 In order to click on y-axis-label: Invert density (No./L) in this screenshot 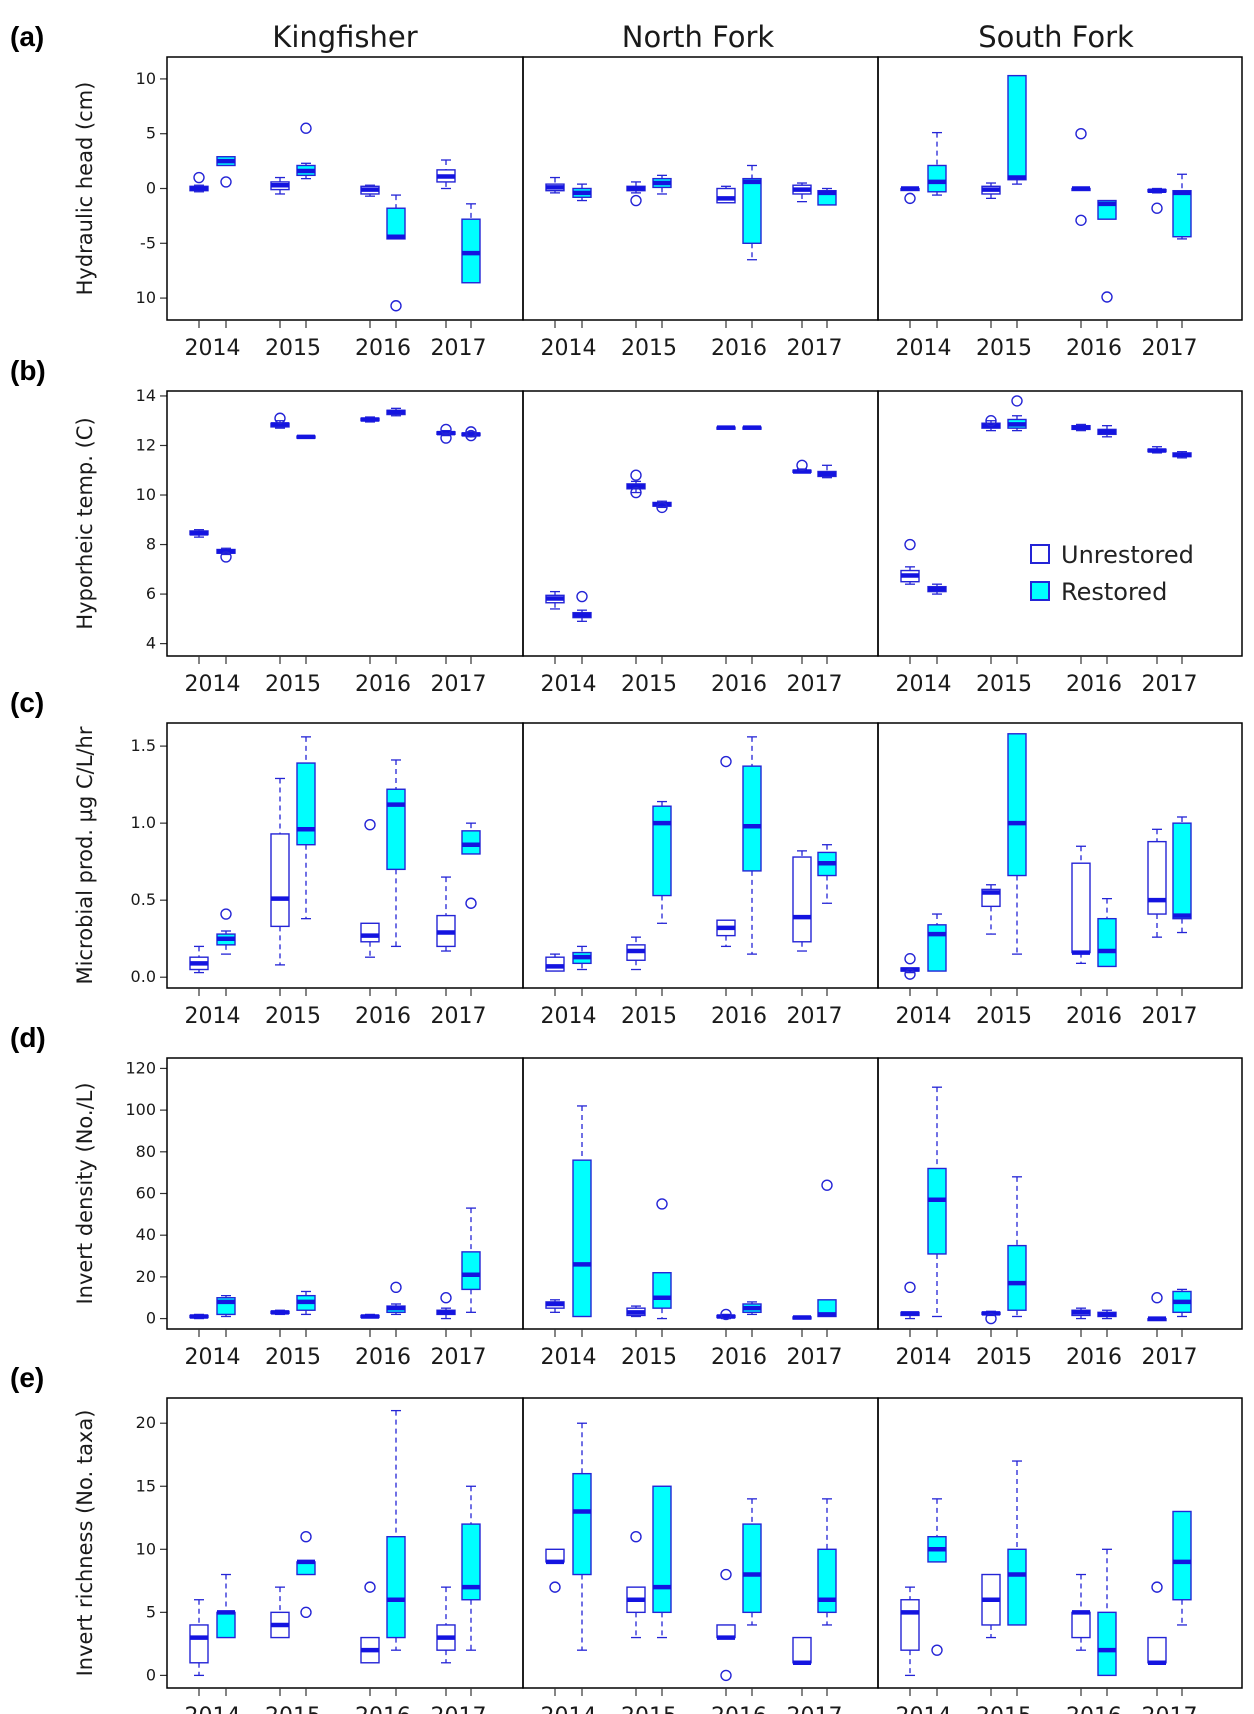, I will do `click(85, 1193)`.